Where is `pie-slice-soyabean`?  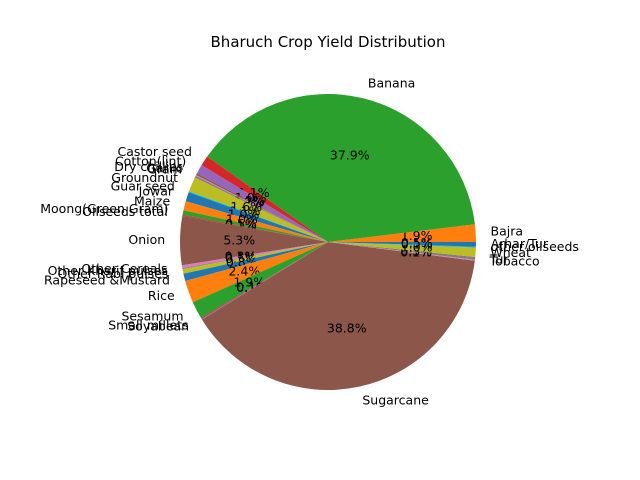 pie-slice-soyabean is located at coordinates (264, 281).